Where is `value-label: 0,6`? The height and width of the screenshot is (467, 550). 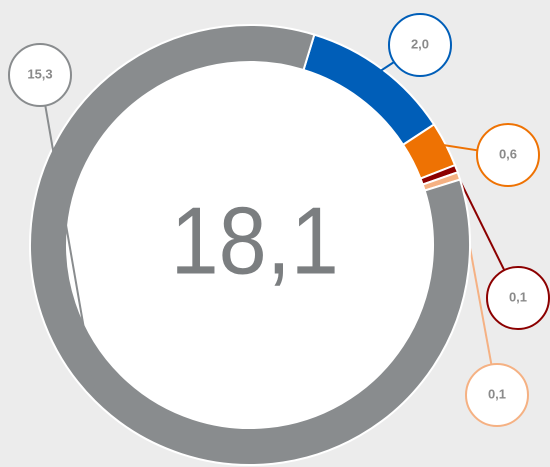
value-label: 0,6 is located at coordinates (508, 153).